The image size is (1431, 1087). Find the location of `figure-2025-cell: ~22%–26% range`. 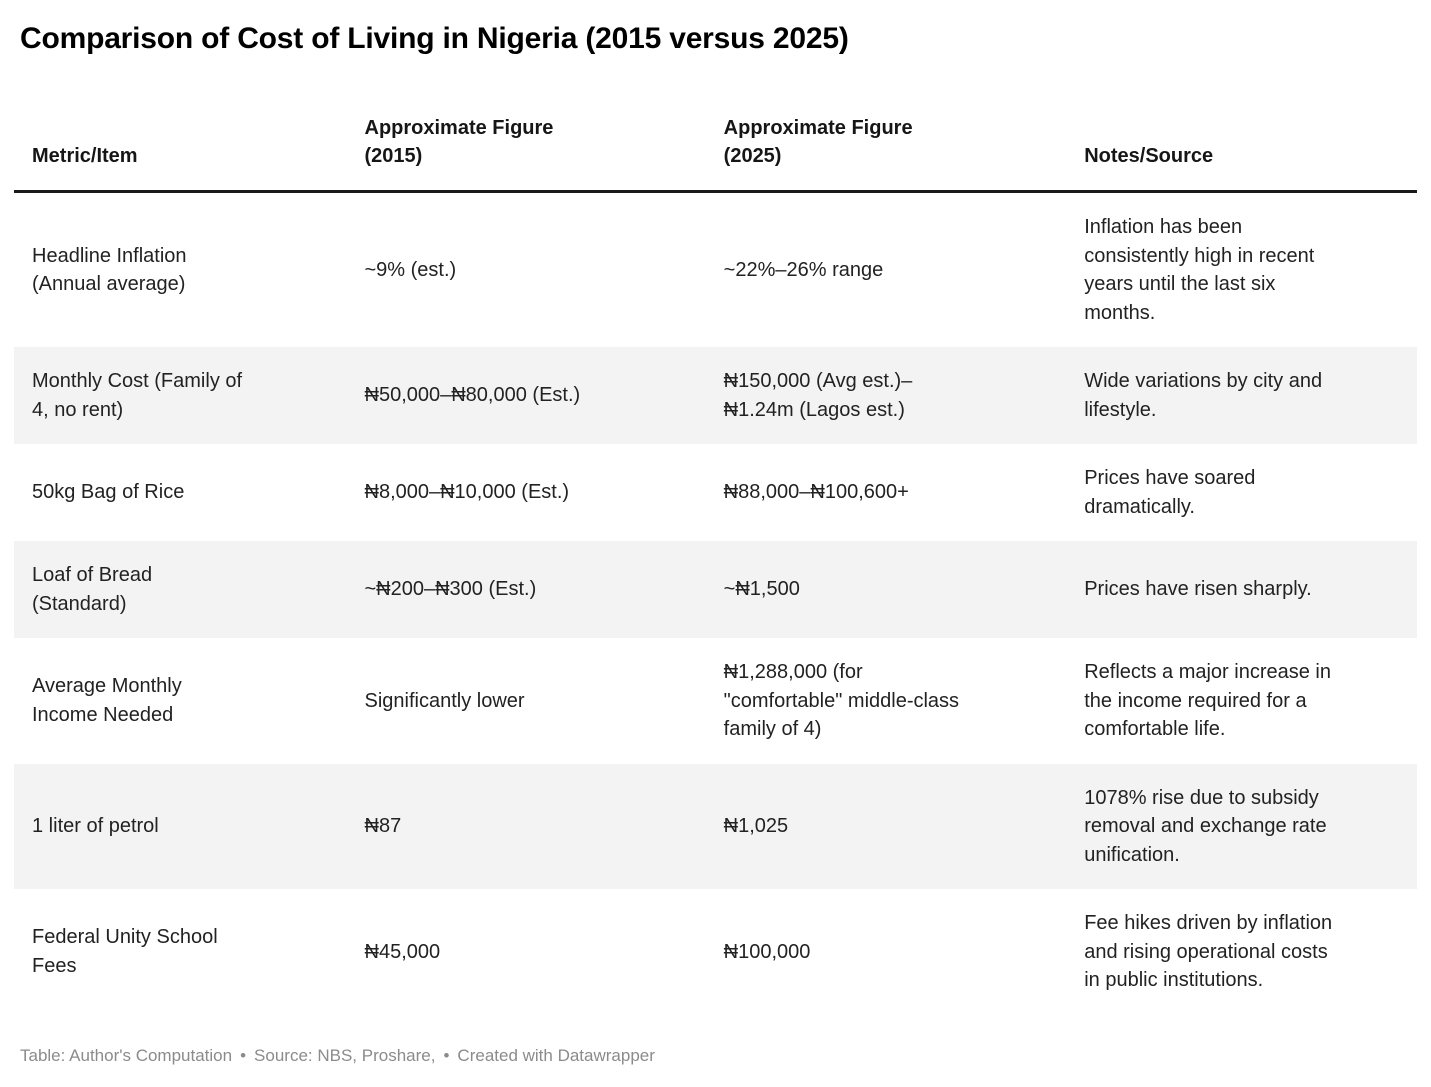

figure-2025-cell: ~22%–26% range is located at coordinates (803, 269).